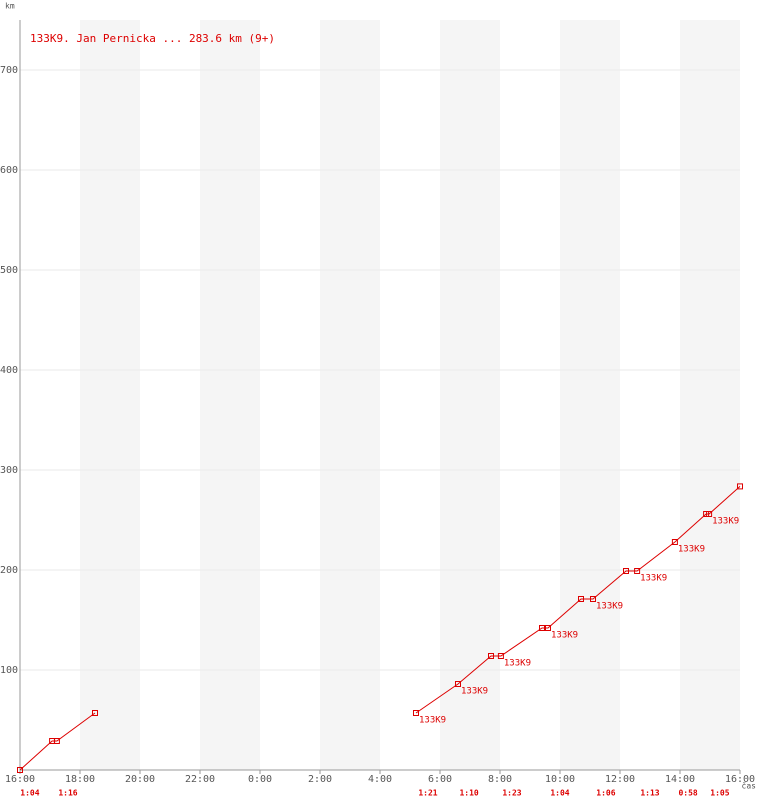  What do you see at coordinates (9, 670) in the screenshot?
I see `y-tick-label: 100` at bounding box center [9, 670].